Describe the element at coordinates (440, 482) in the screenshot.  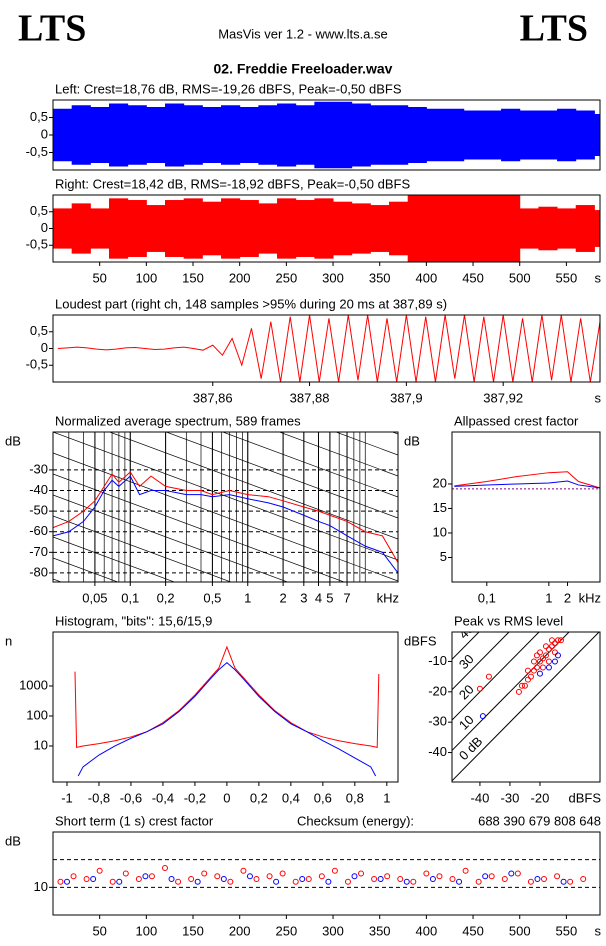
I see `y-tick-label: 20` at that location.